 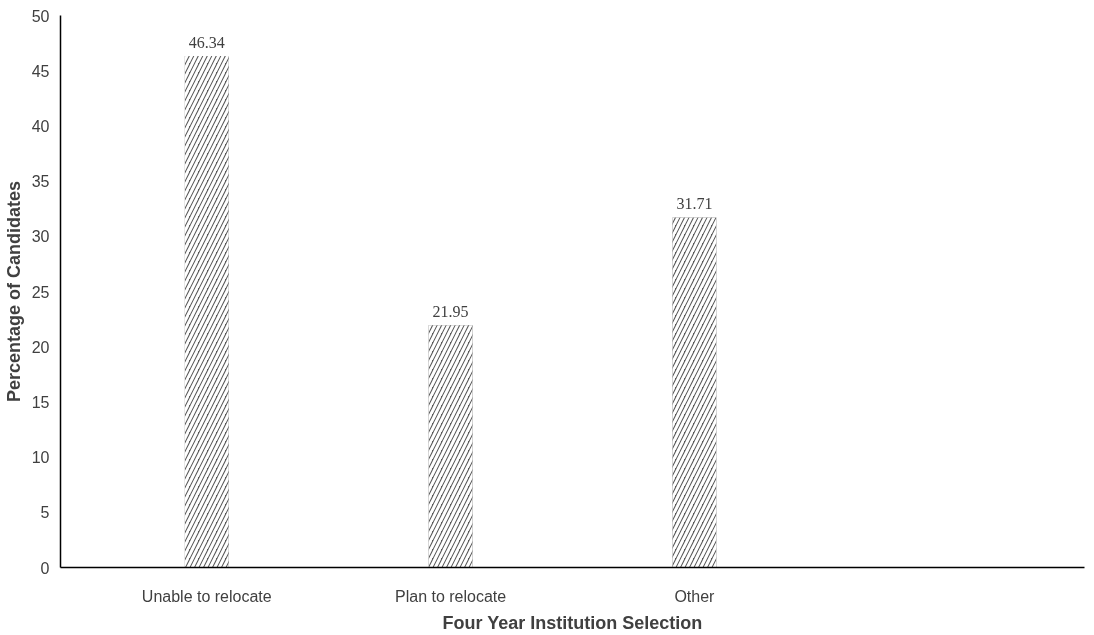 What do you see at coordinates (45, 513) in the screenshot?
I see `y-tick-label: 5` at bounding box center [45, 513].